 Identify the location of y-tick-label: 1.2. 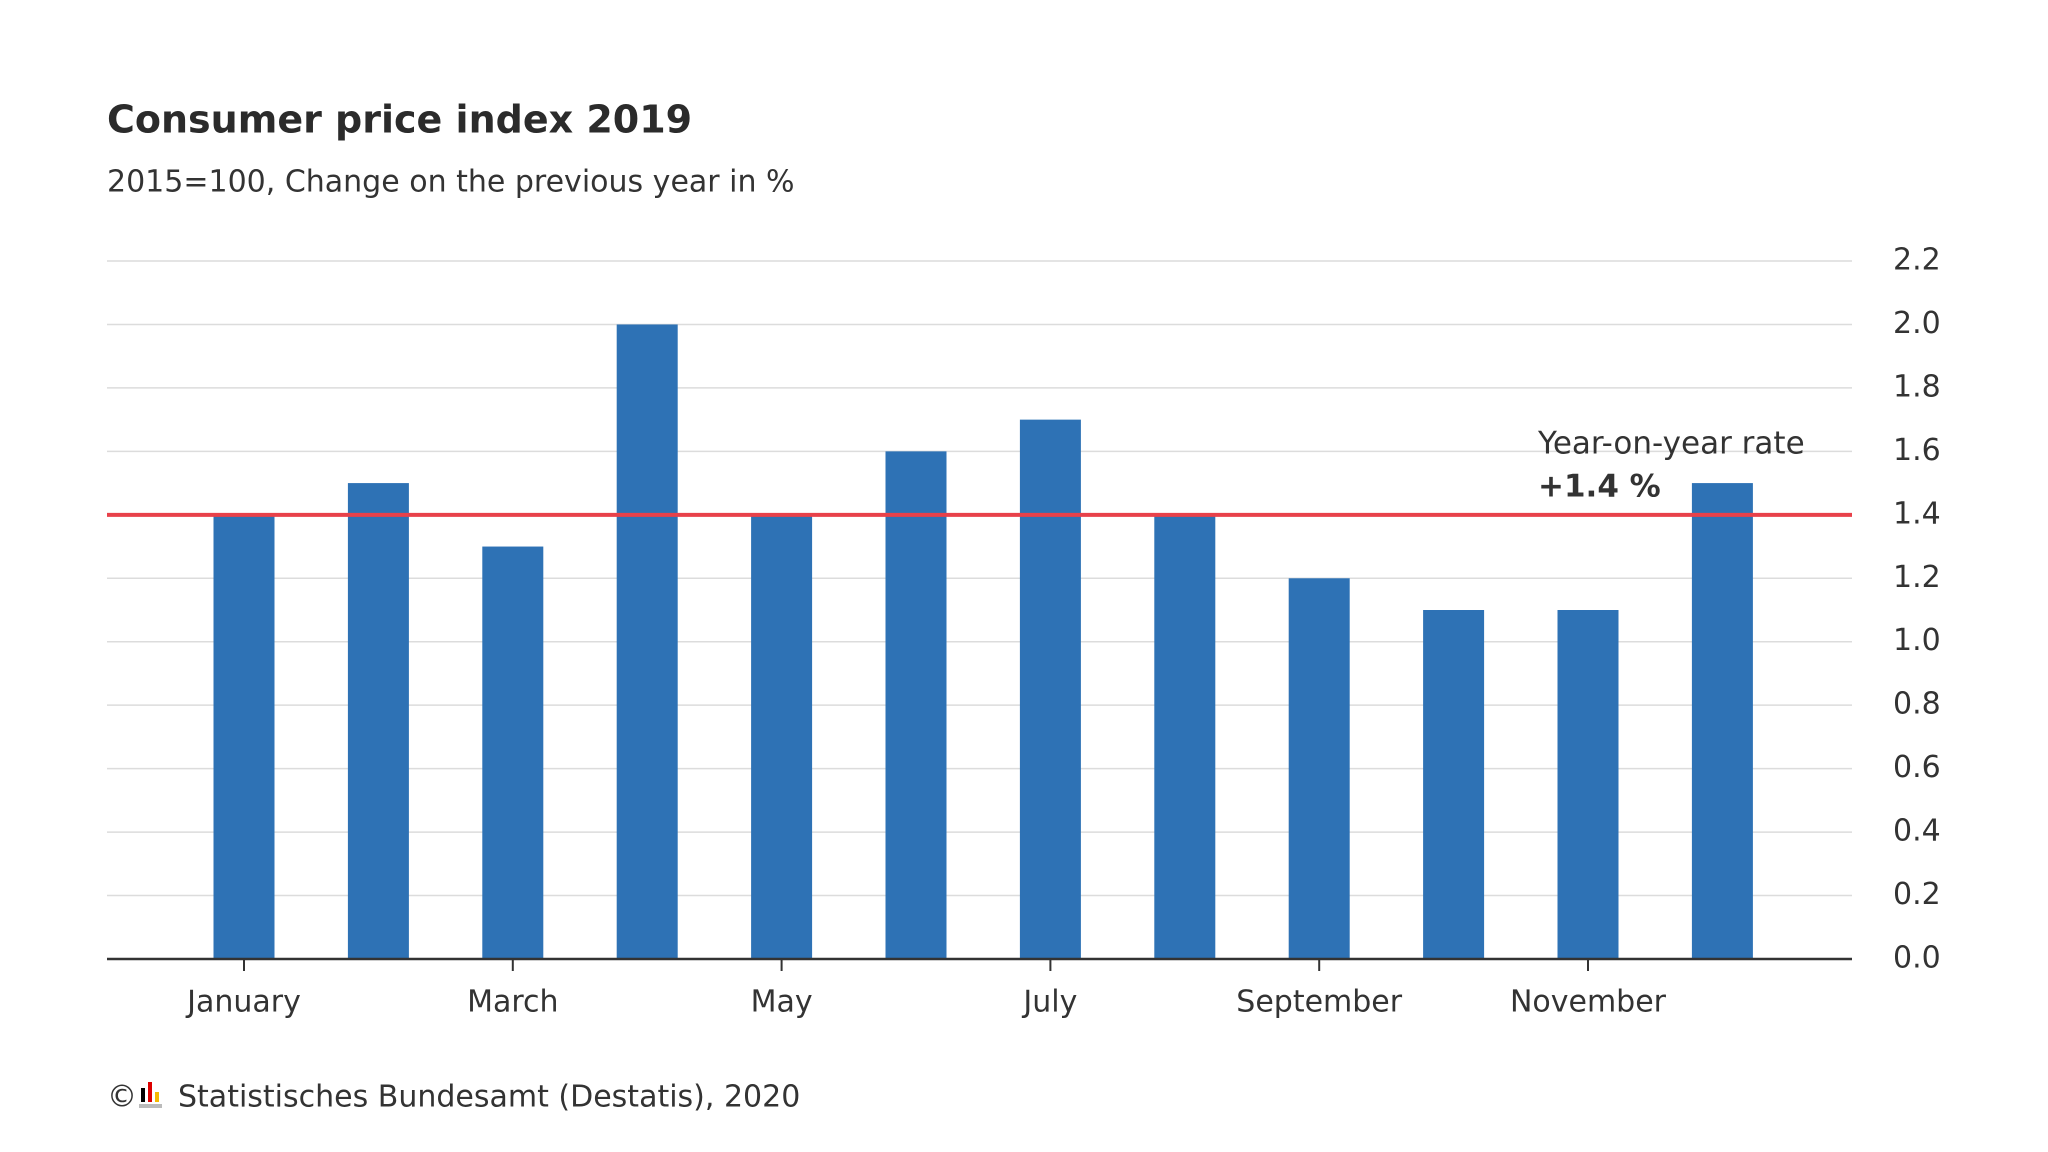
(1917, 577).